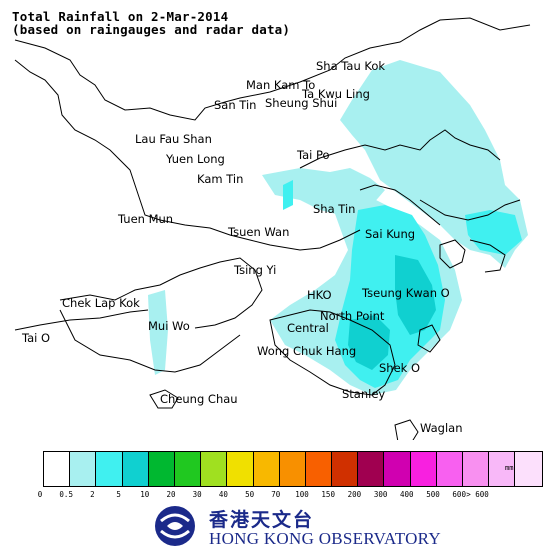 Image resolution: width=545 pixels, height=553 pixels. Describe the element at coordinates (145, 219) in the screenshot. I see `label-tuen-mun: Tuen Mun` at that location.